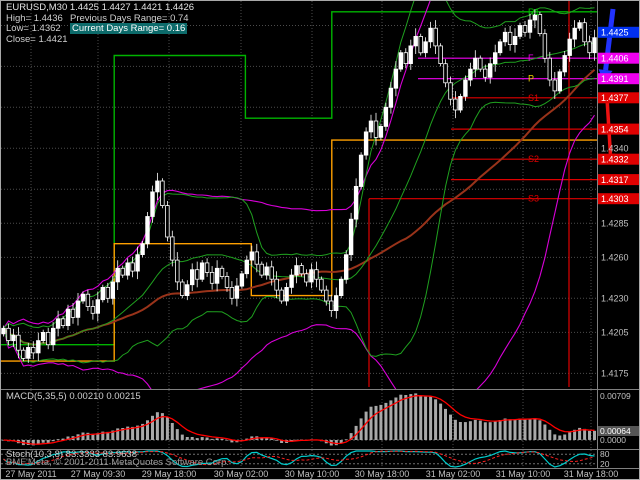 The height and width of the screenshot is (480, 640). I want to click on macd-scale-zero: 0.0000, so click(613, 440).